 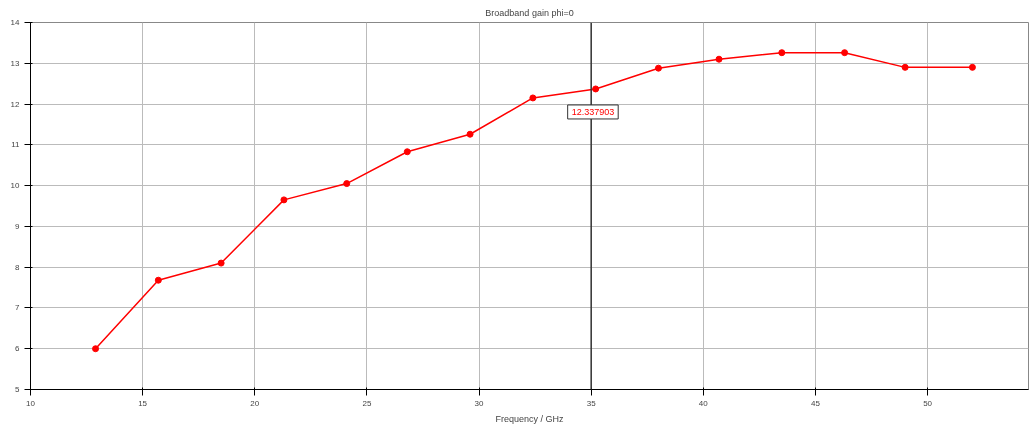 I want to click on x-tick-label: 50, so click(x=928, y=403).